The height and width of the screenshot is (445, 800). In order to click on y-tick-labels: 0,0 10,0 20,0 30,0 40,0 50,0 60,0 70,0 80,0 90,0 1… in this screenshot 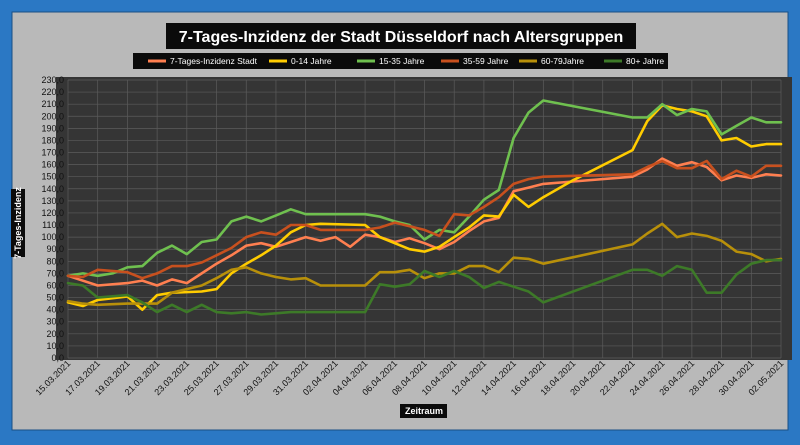, I will do `click(52, 219)`.